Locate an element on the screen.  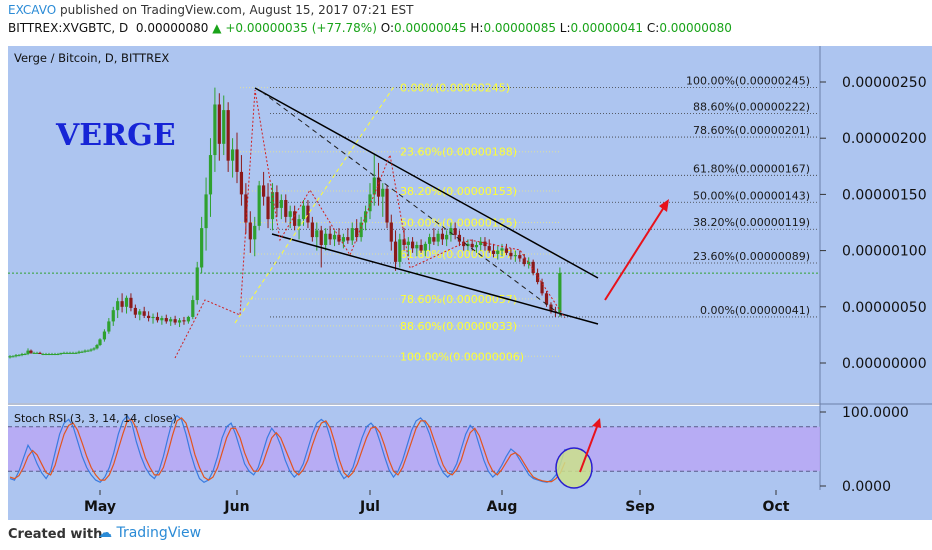
fib-left-label: 100.00%(0.00000006) is located at coordinates (462, 356).